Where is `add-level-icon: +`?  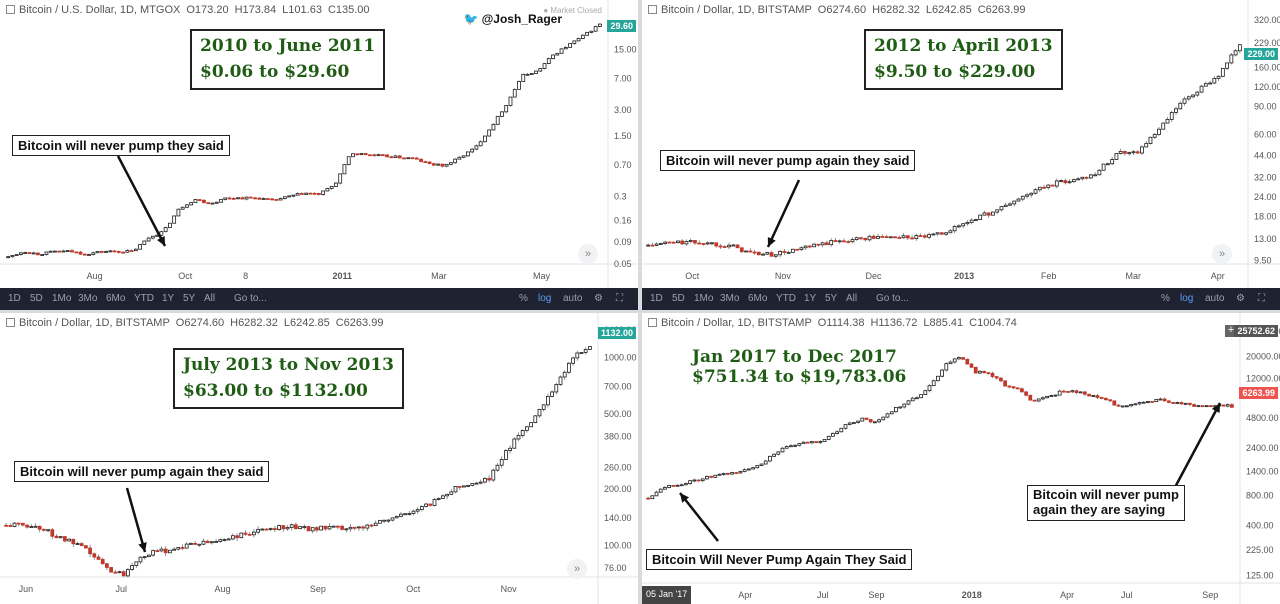 add-level-icon: + is located at coordinates (1231, 331).